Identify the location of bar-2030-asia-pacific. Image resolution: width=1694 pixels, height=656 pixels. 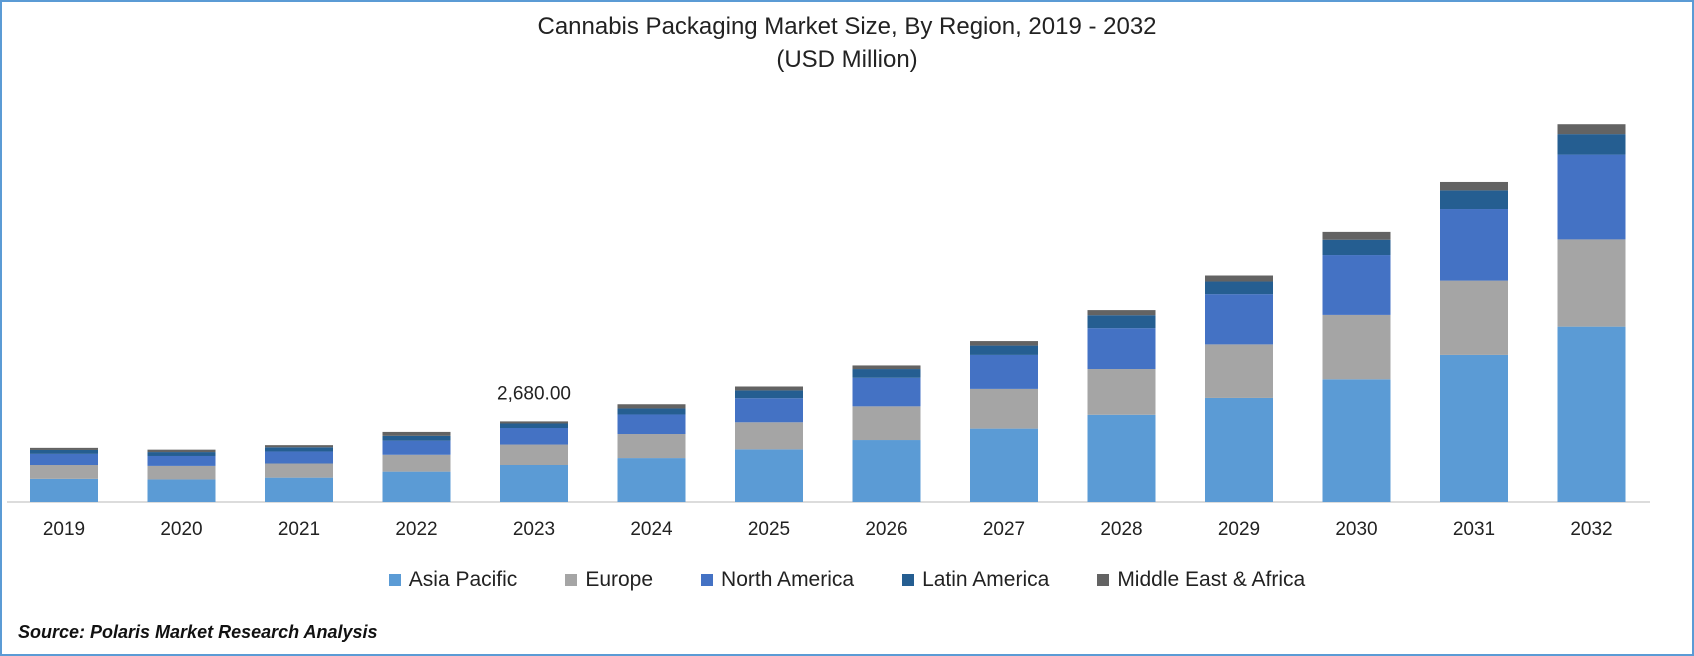
(1356, 440).